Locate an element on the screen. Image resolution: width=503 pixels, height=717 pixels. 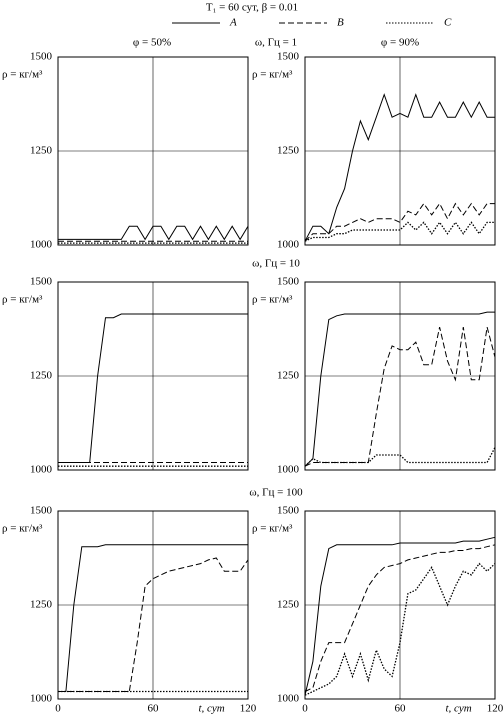
legend-label: B is located at coordinates (340, 23).